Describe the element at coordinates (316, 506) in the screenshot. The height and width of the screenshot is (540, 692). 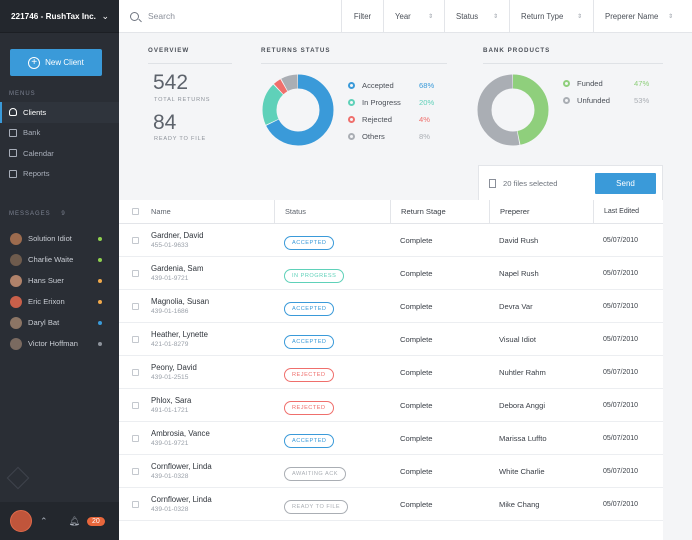
I see `status-badge: READY TO FILE` at that location.